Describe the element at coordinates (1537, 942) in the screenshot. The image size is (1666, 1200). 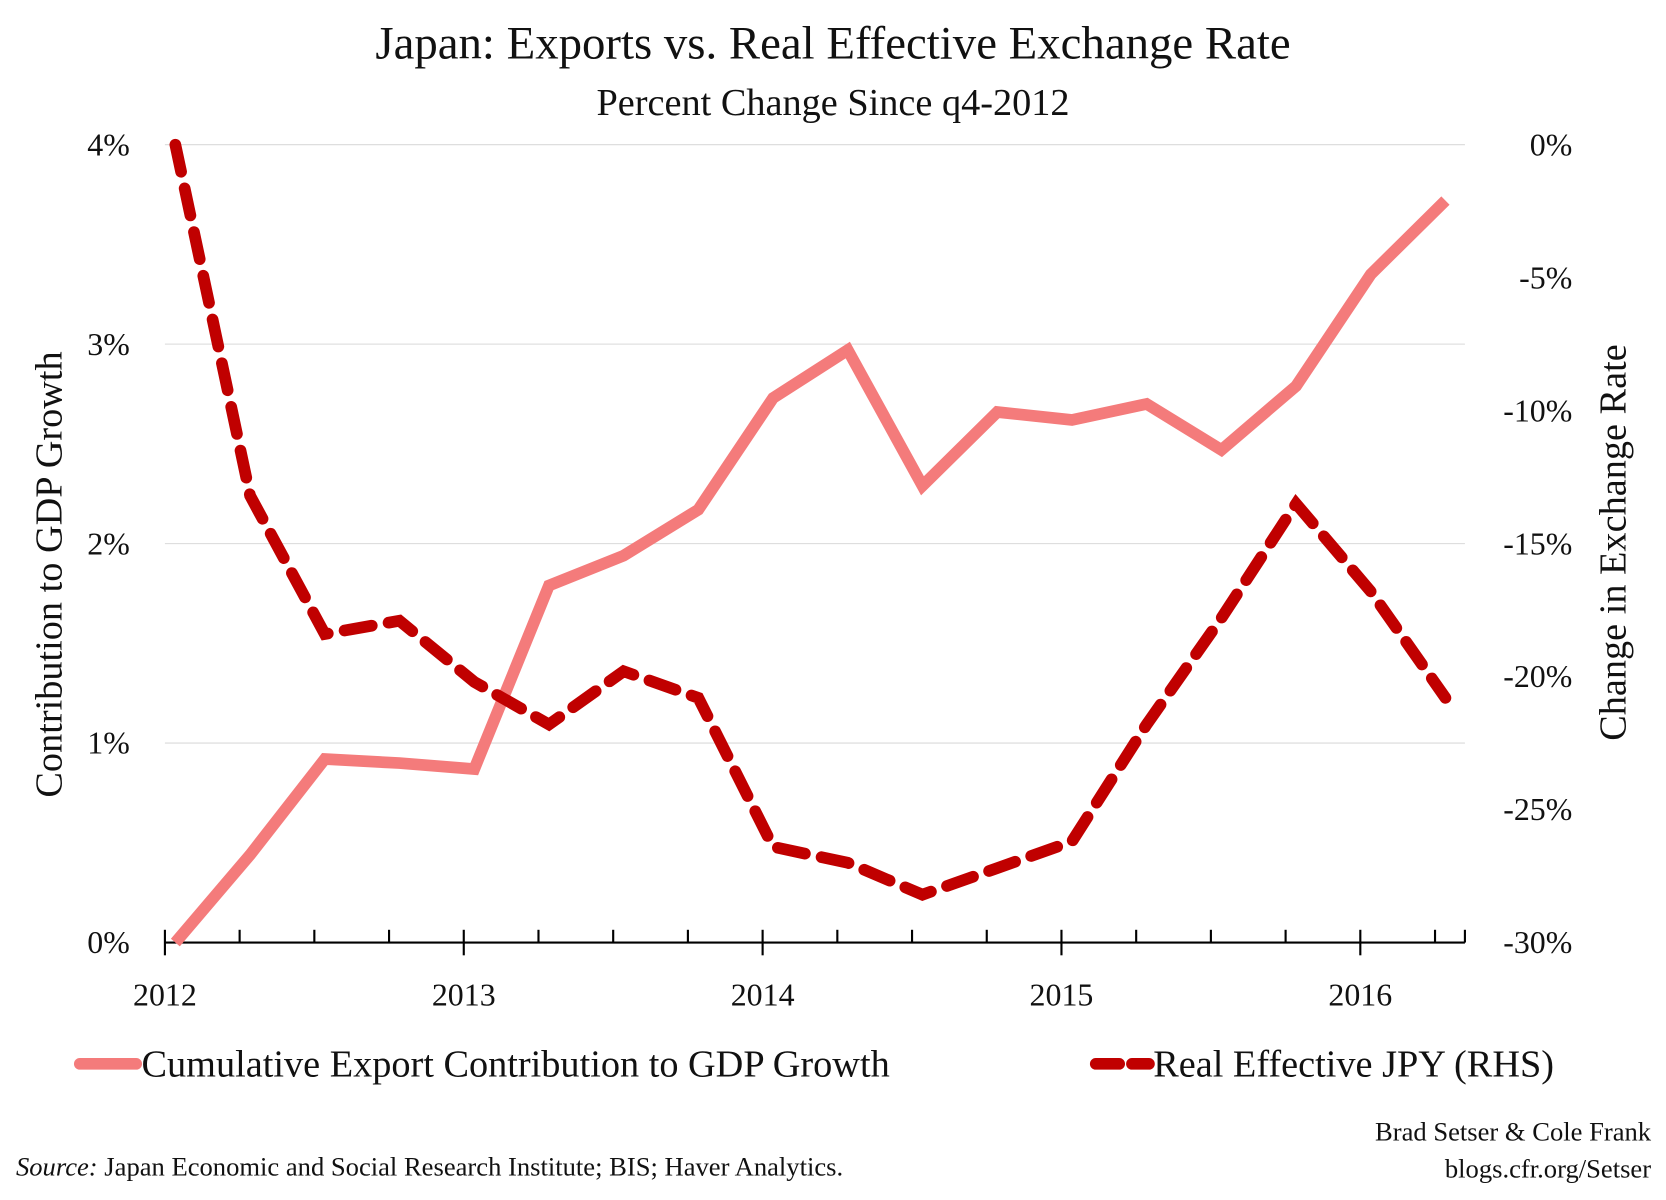
I see `y-right-tick-label: -30%` at that location.